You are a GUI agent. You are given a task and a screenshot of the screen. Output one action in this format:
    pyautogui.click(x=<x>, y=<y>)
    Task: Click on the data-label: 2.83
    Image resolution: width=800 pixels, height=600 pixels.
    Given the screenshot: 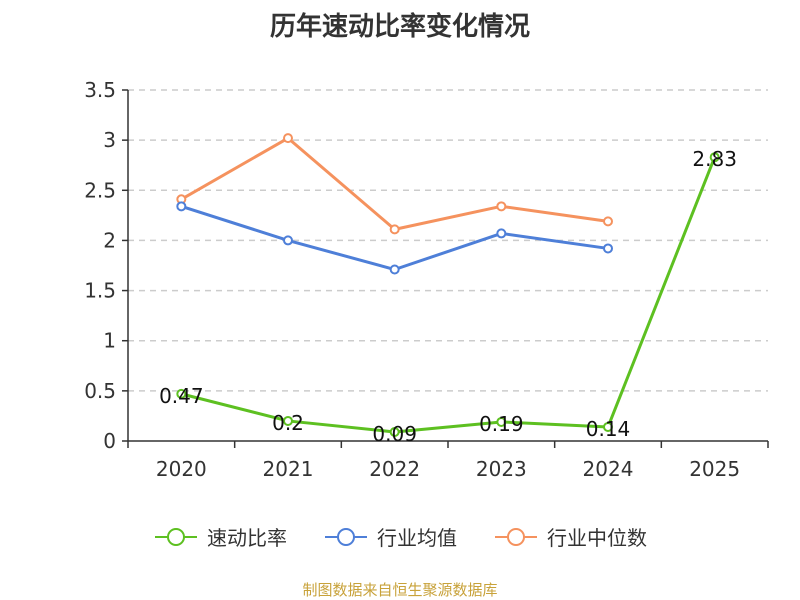 What is the action you would take?
    pyautogui.click(x=714, y=159)
    